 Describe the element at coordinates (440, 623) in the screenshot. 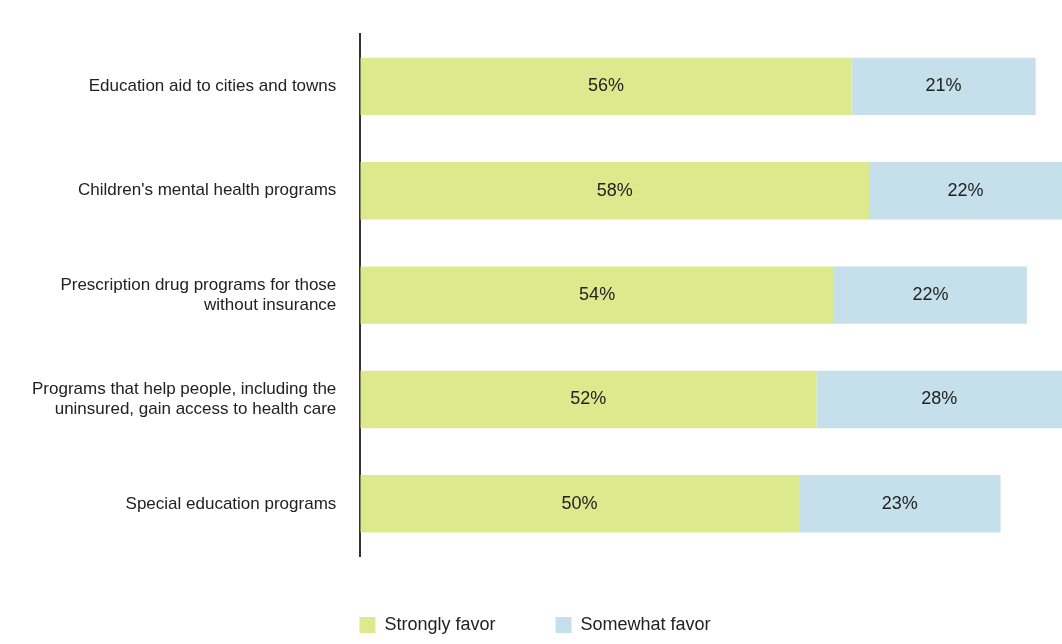

I see `legend-label: Strongly favor` at that location.